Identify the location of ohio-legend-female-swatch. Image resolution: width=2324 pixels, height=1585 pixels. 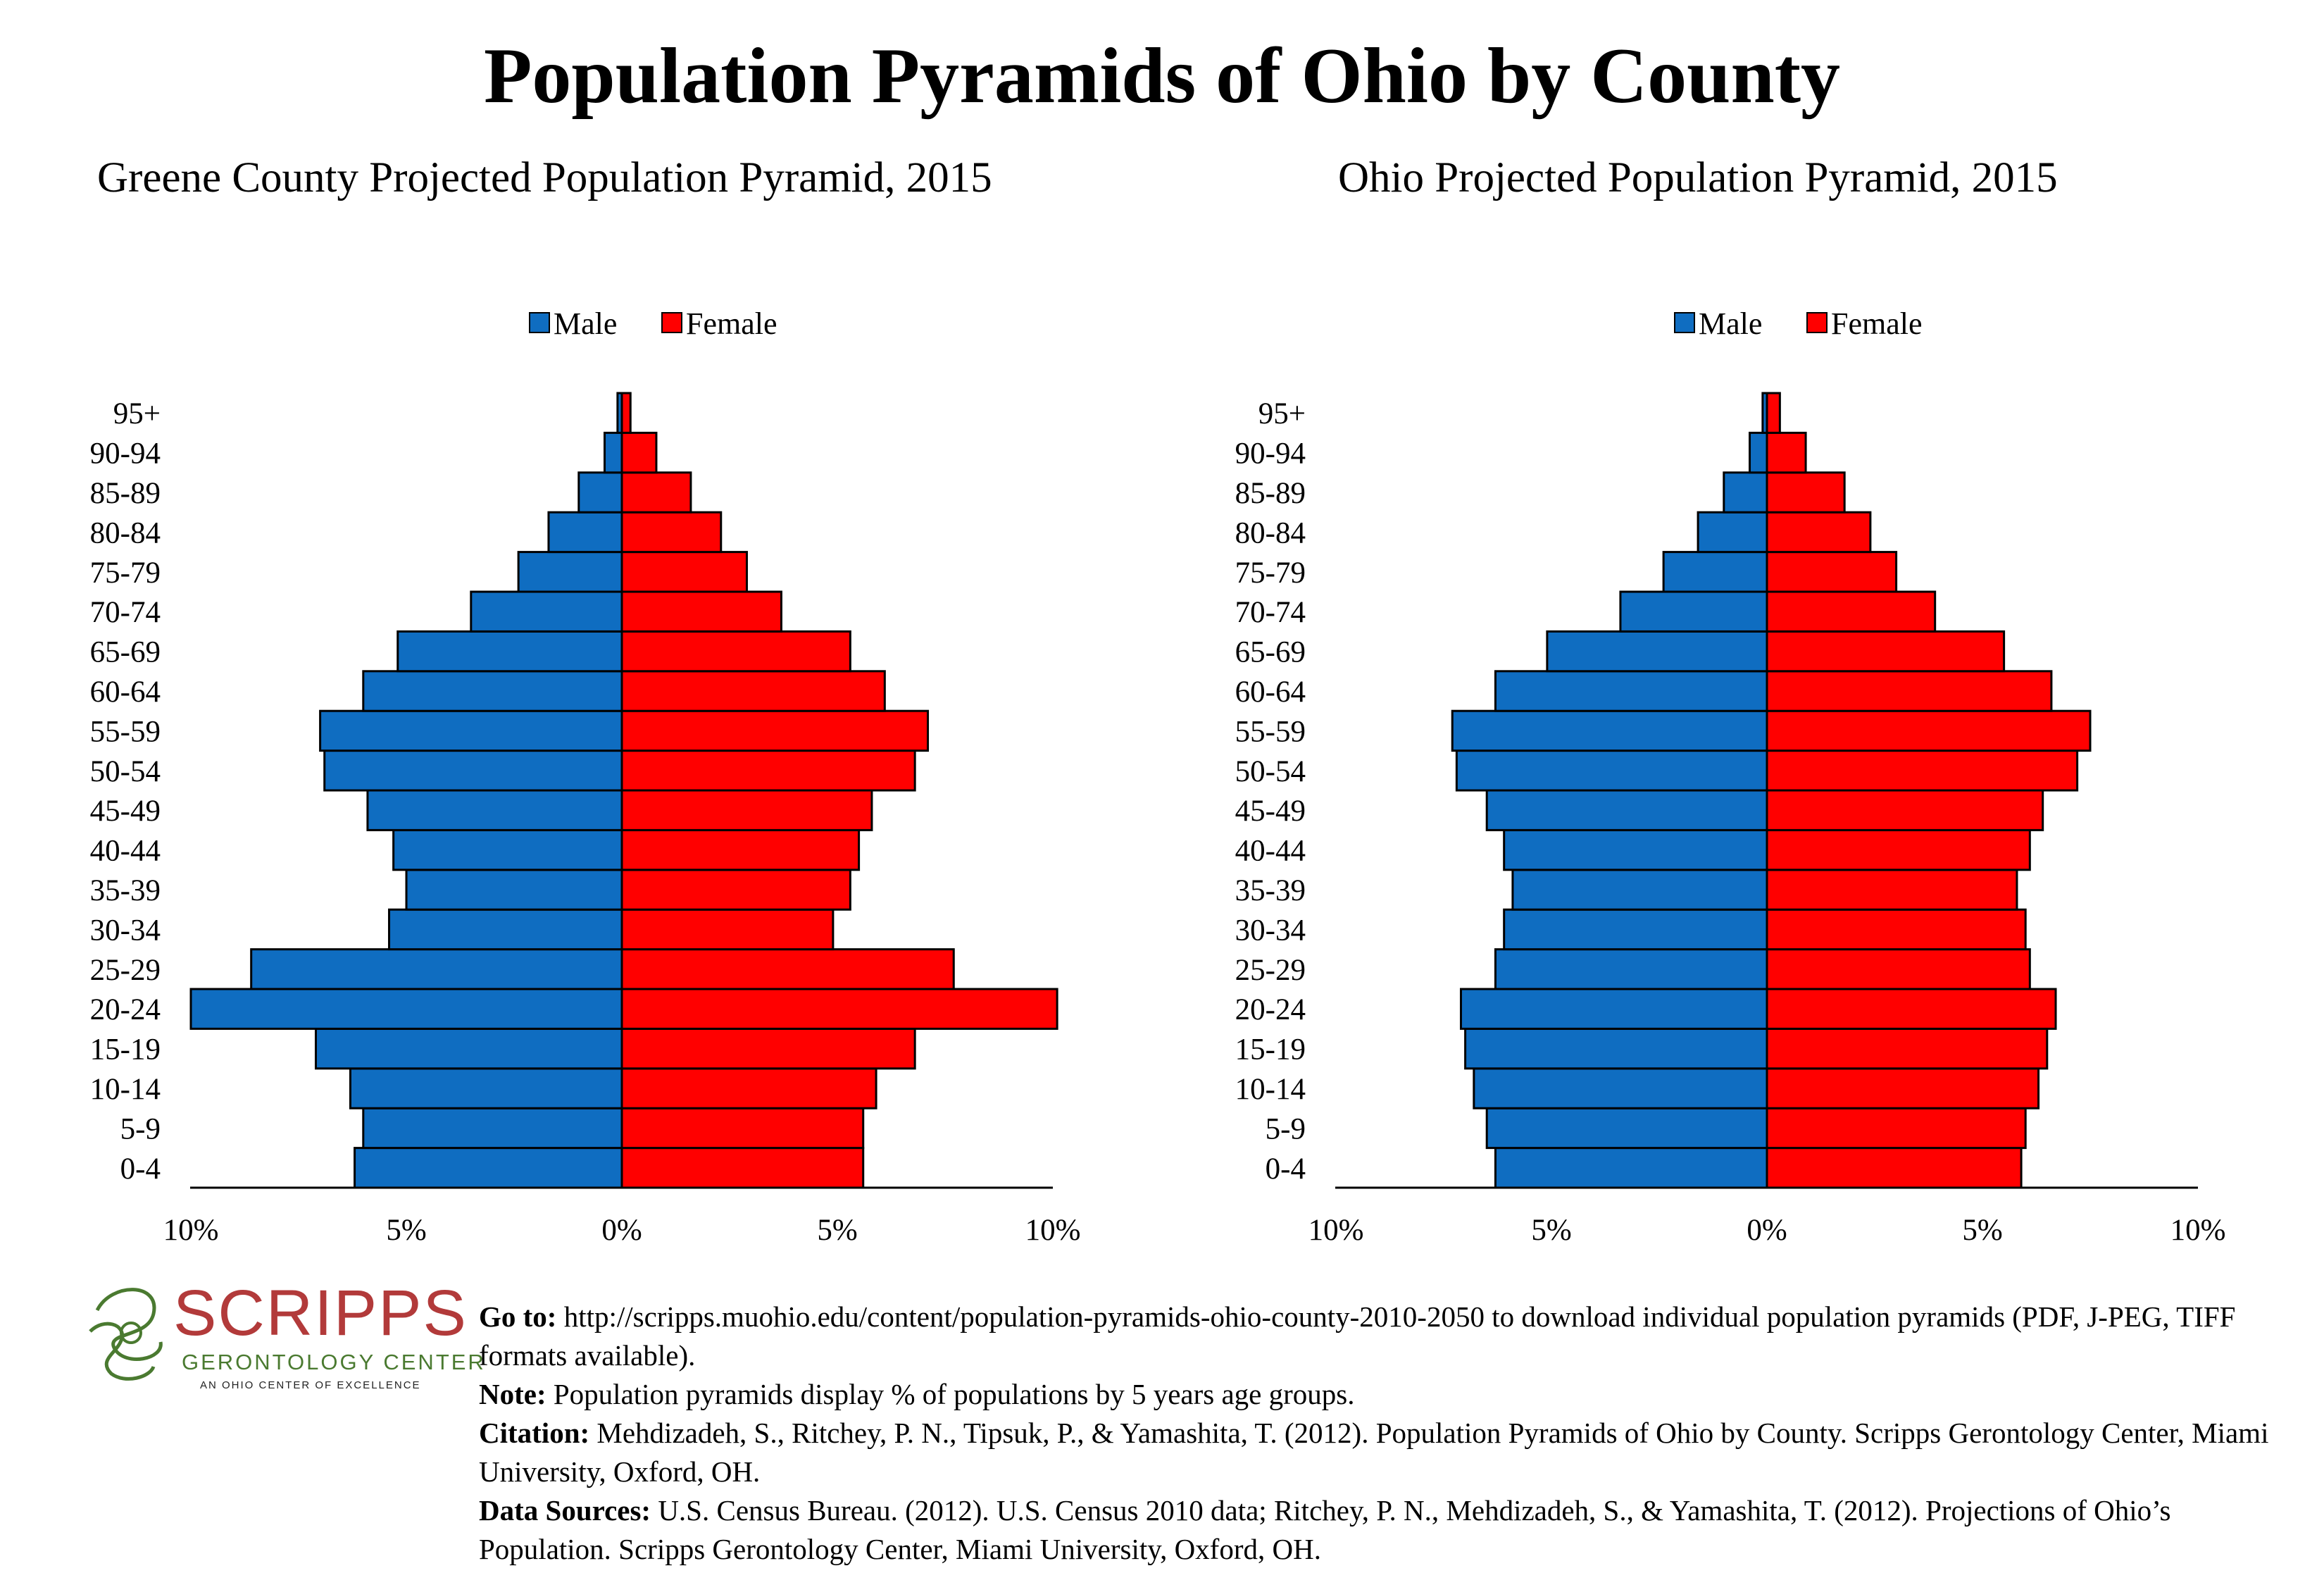
(1817, 322).